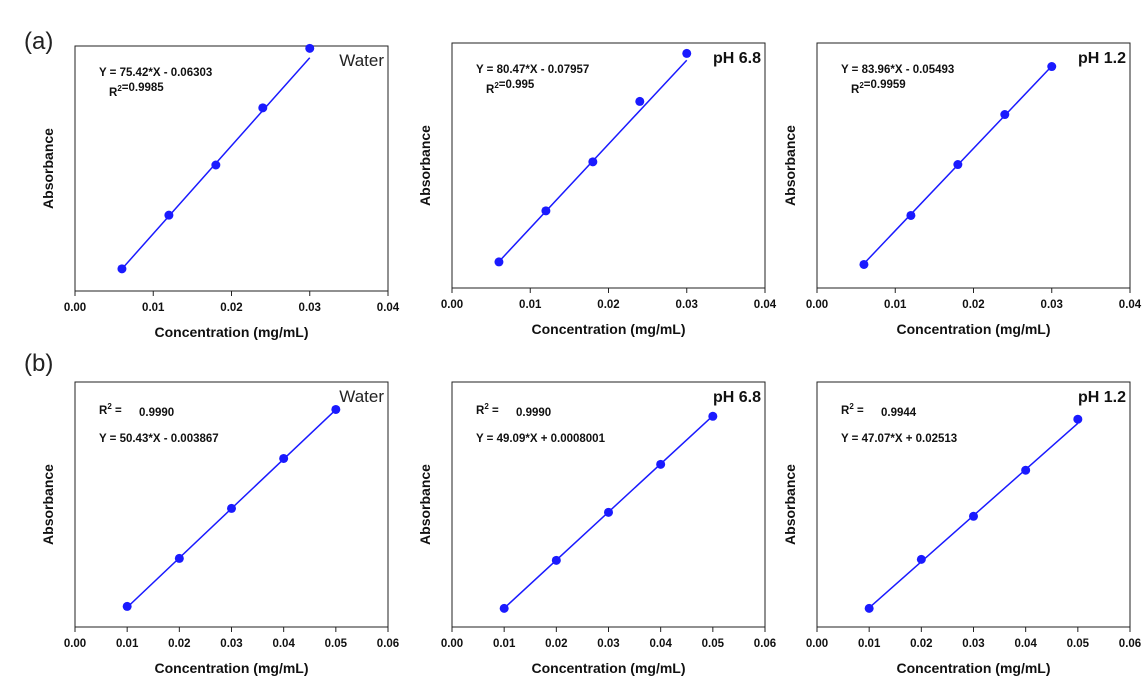 Image resolution: width=1147 pixels, height=694 pixels. What do you see at coordinates (541, 439) in the screenshot?
I see `fit-equation: Y = 49.09*X + 0.0008001` at bounding box center [541, 439].